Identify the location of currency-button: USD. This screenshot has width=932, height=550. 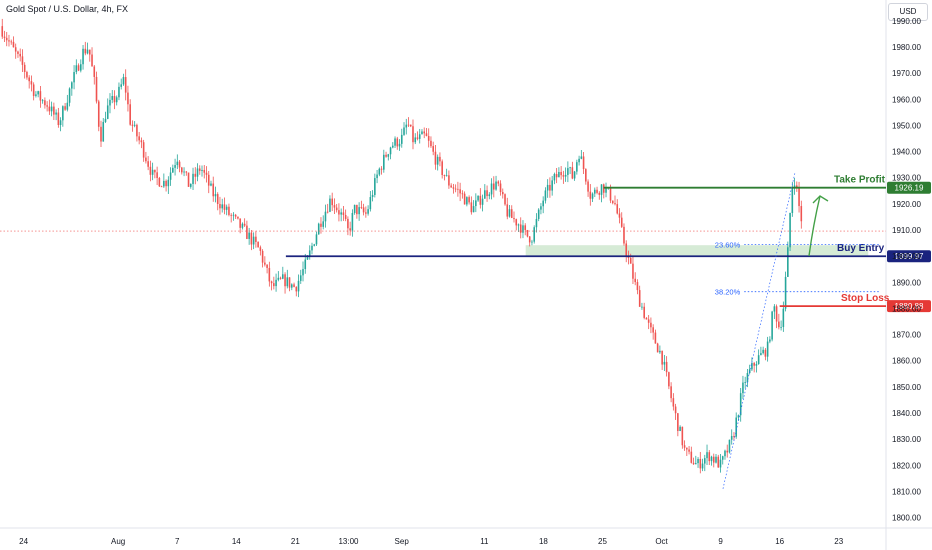
(908, 12).